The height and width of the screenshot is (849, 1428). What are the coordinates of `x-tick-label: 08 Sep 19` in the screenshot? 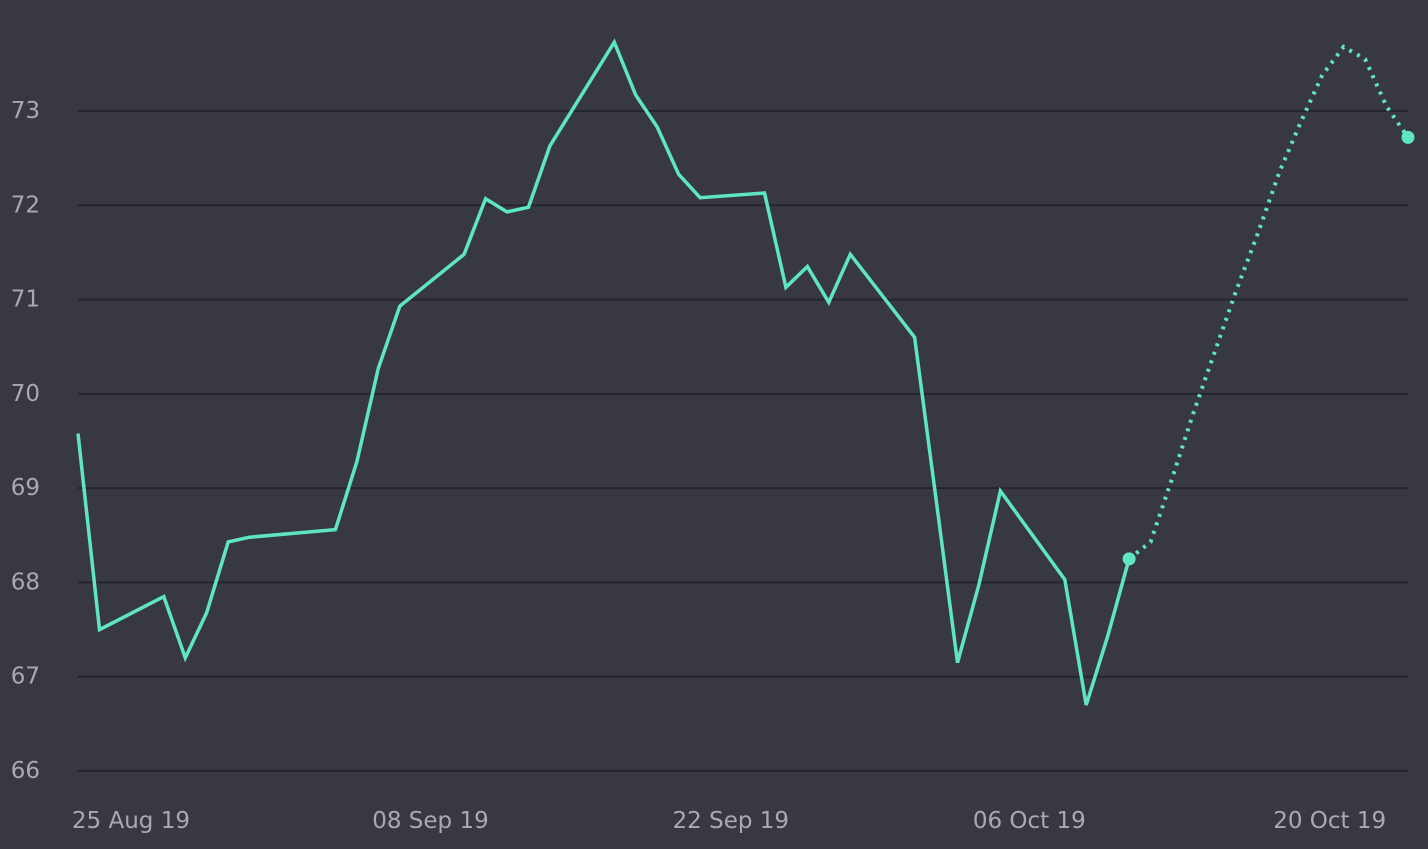 It's located at (430, 821).